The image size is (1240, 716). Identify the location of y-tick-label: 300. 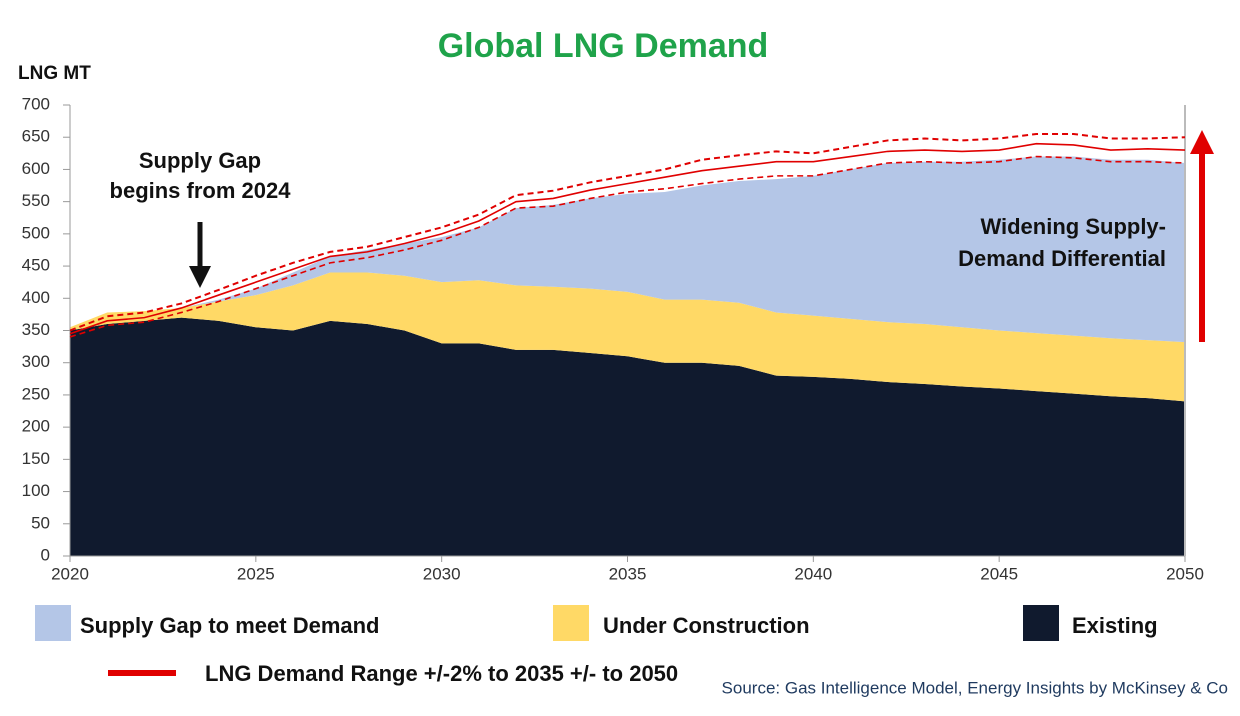
(36, 361).